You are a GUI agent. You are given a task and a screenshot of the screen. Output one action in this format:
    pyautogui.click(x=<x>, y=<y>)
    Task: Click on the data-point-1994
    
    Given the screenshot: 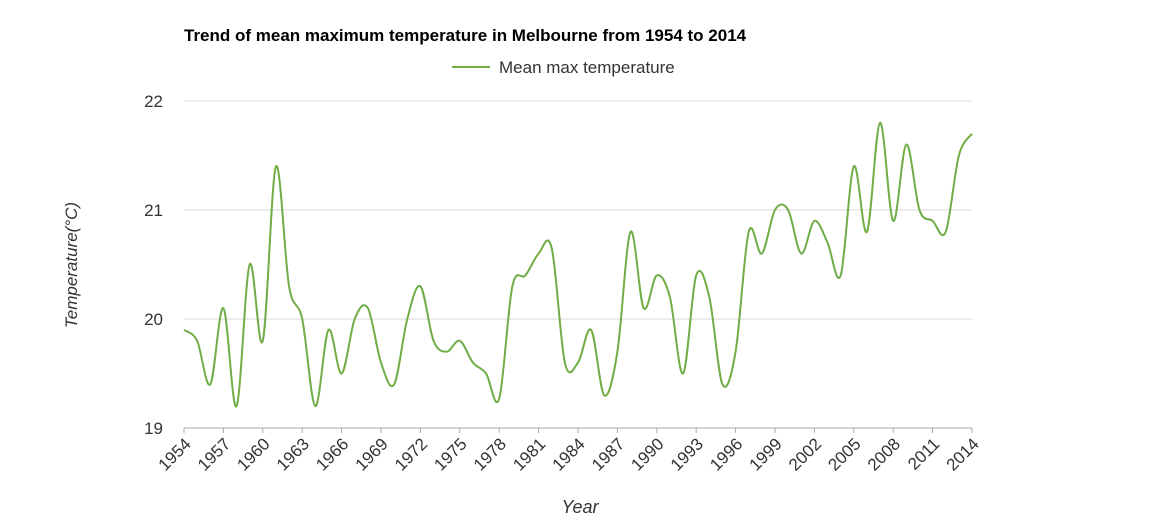 What is the action you would take?
    pyautogui.click(x=709, y=297)
    